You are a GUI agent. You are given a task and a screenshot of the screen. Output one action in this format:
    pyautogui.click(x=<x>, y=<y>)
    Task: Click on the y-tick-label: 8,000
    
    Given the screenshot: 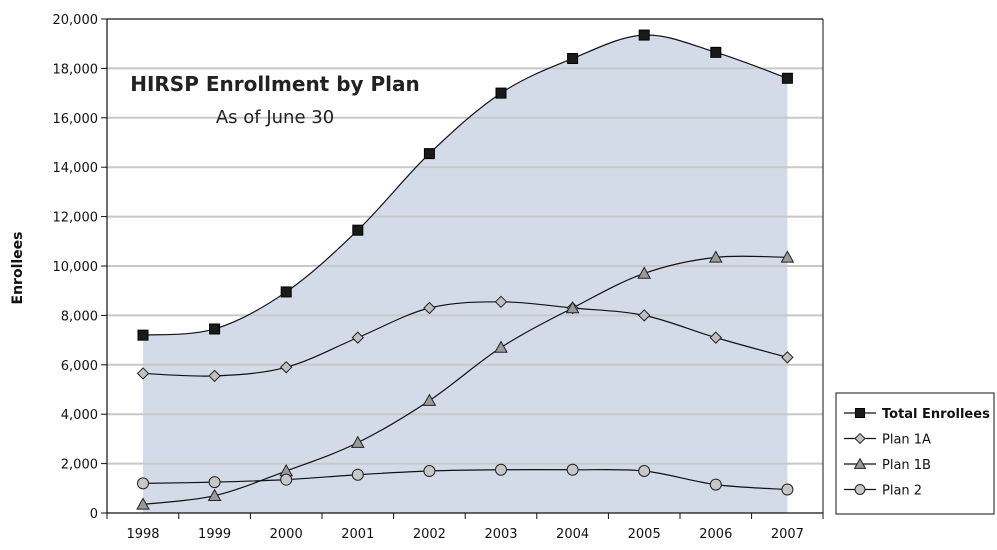 What is the action you would take?
    pyautogui.click(x=79, y=316)
    